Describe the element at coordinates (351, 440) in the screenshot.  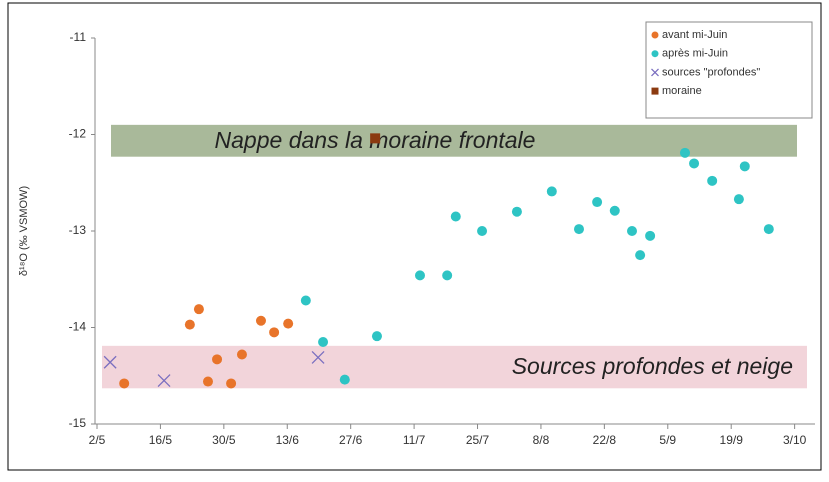
I see `x-tick-label: 27/6` at that location.